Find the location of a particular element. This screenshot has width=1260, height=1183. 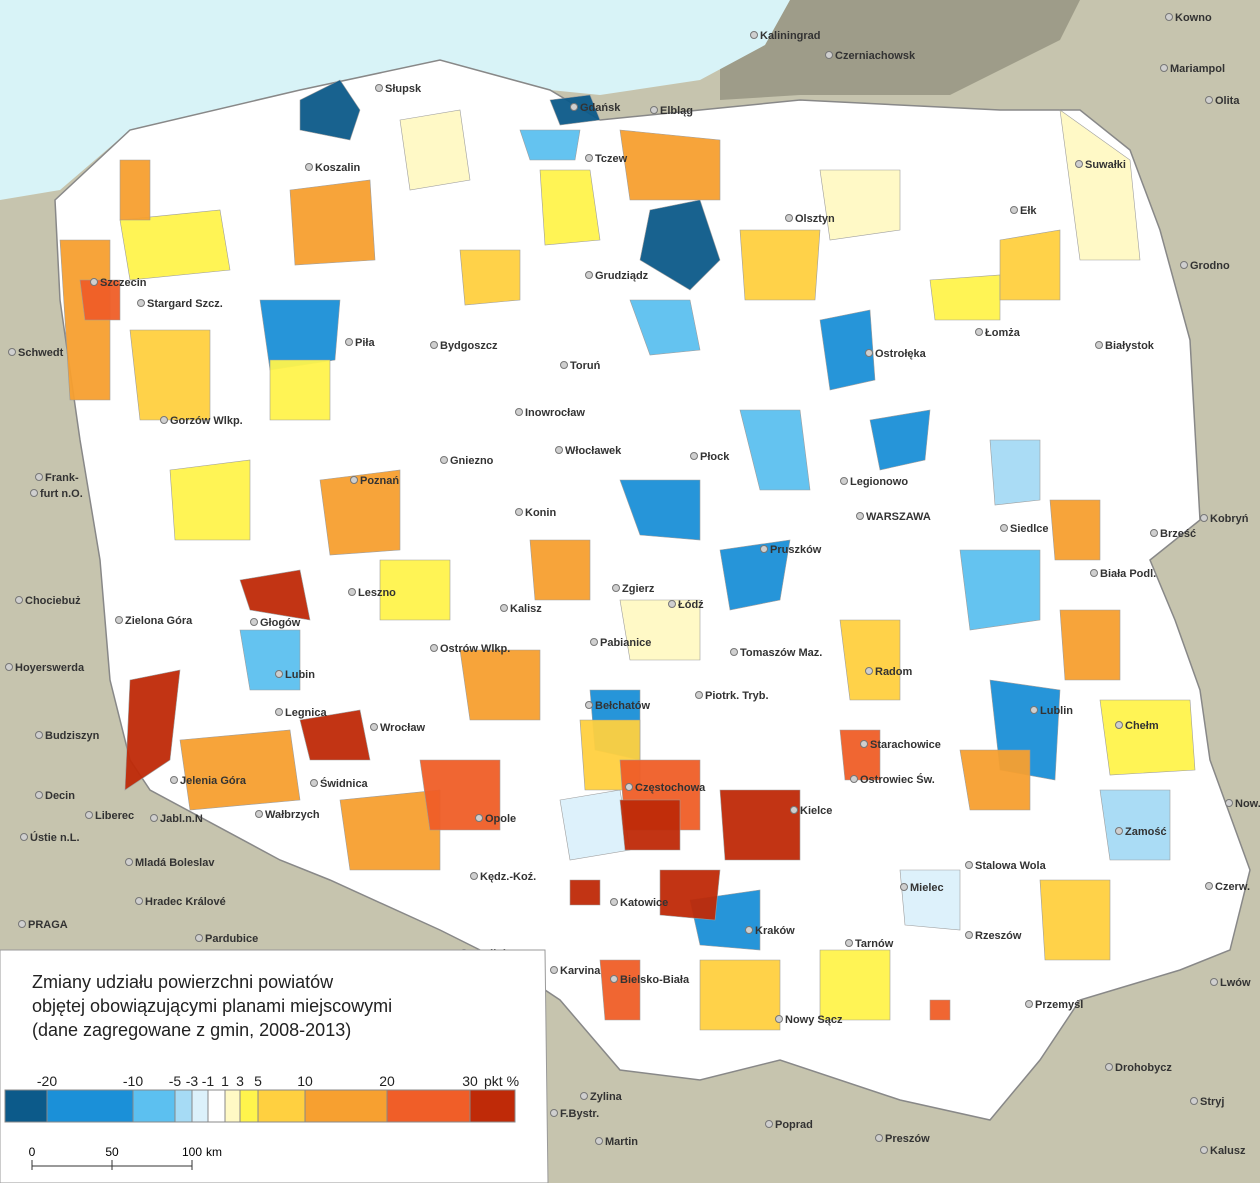

city-label: Zylina is located at coordinates (606, 1097).